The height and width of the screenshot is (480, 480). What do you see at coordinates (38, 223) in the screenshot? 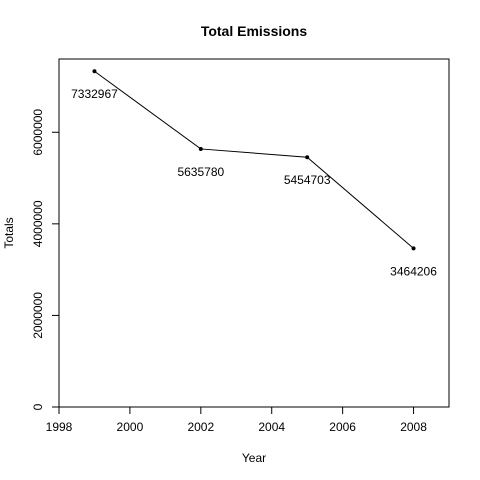
I see `y-tick-label: 4000000` at bounding box center [38, 223].